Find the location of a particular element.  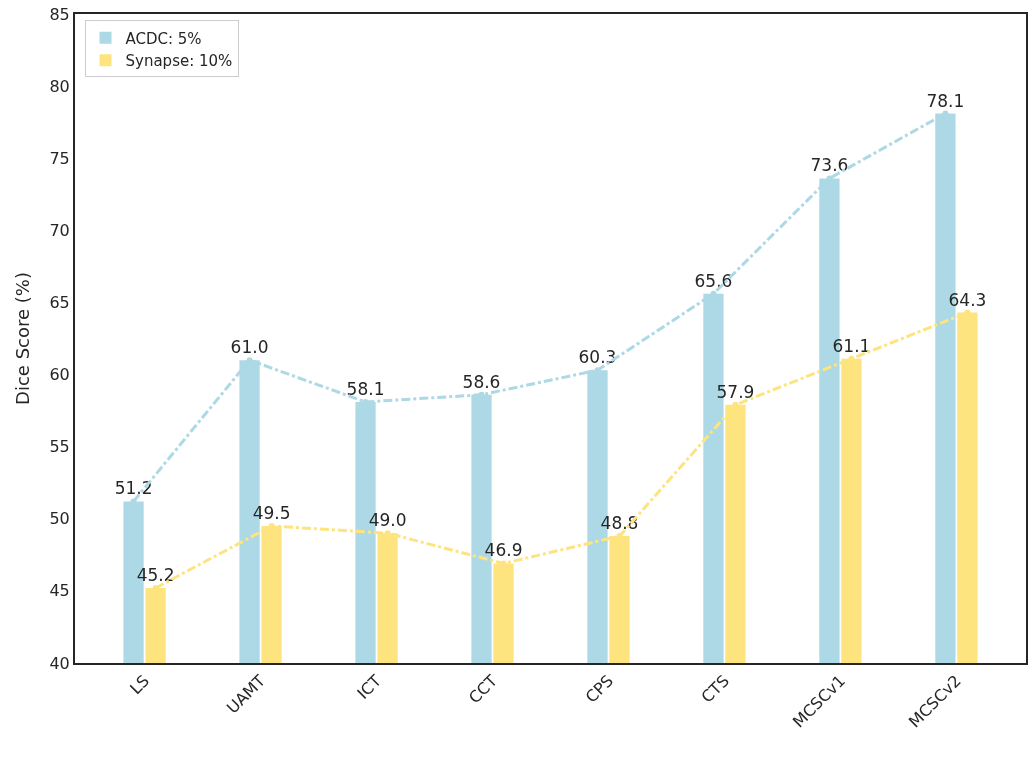

legend-label: Synapse: 10% is located at coordinates (179, 61).